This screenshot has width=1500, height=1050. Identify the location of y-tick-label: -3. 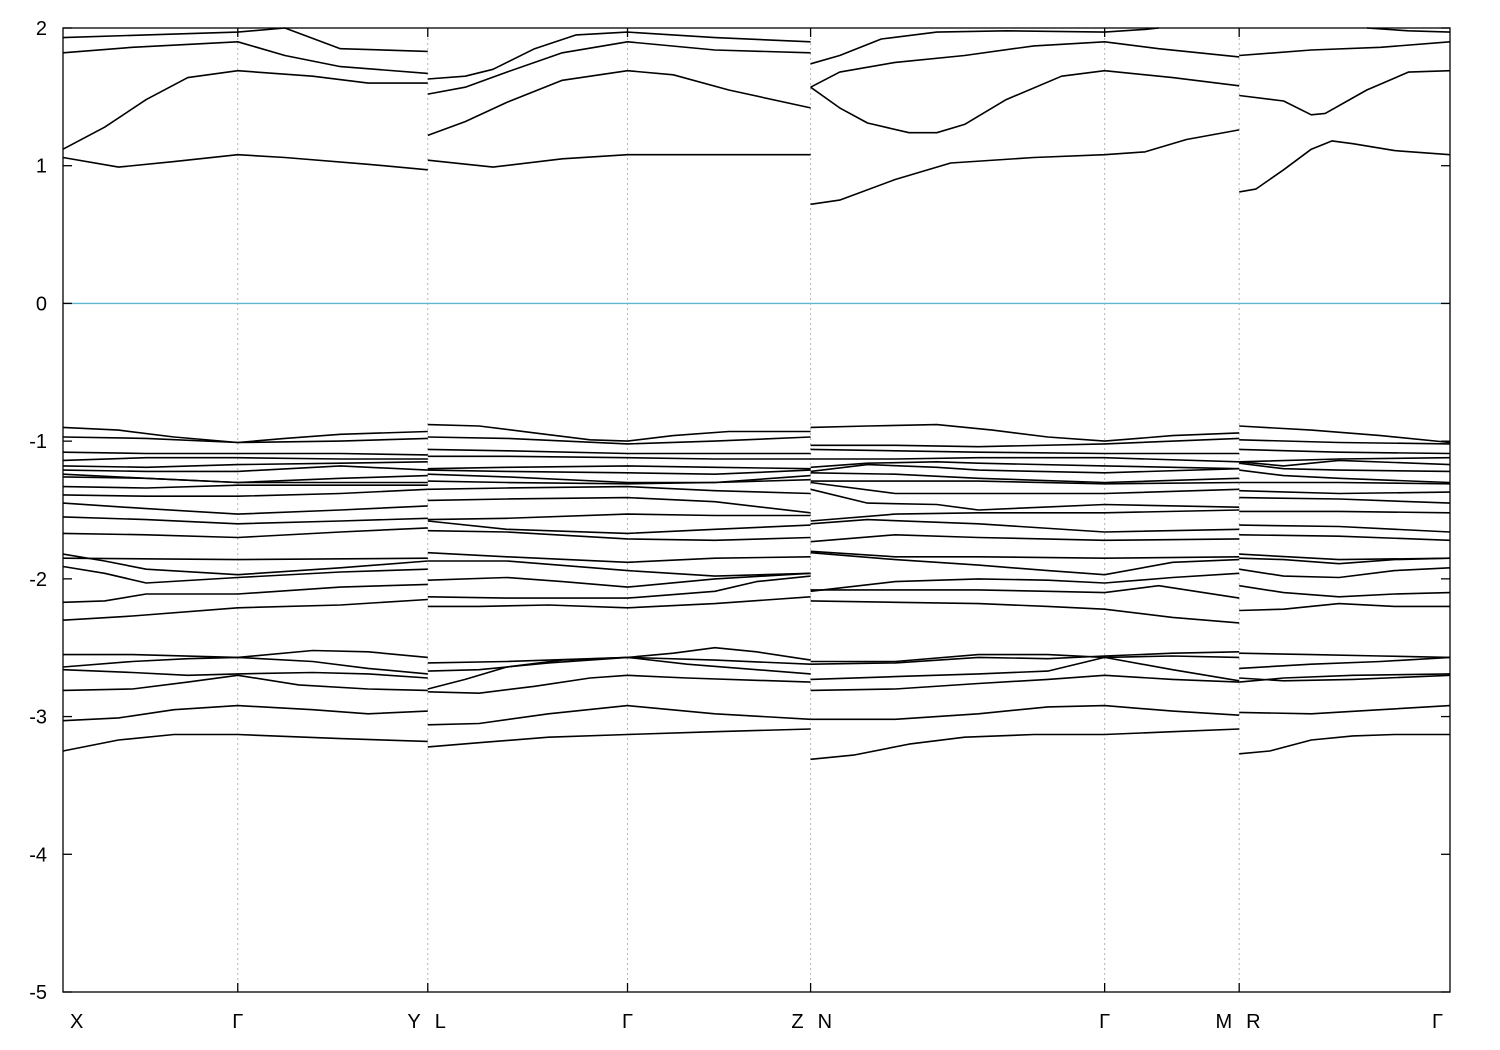
(38, 718).